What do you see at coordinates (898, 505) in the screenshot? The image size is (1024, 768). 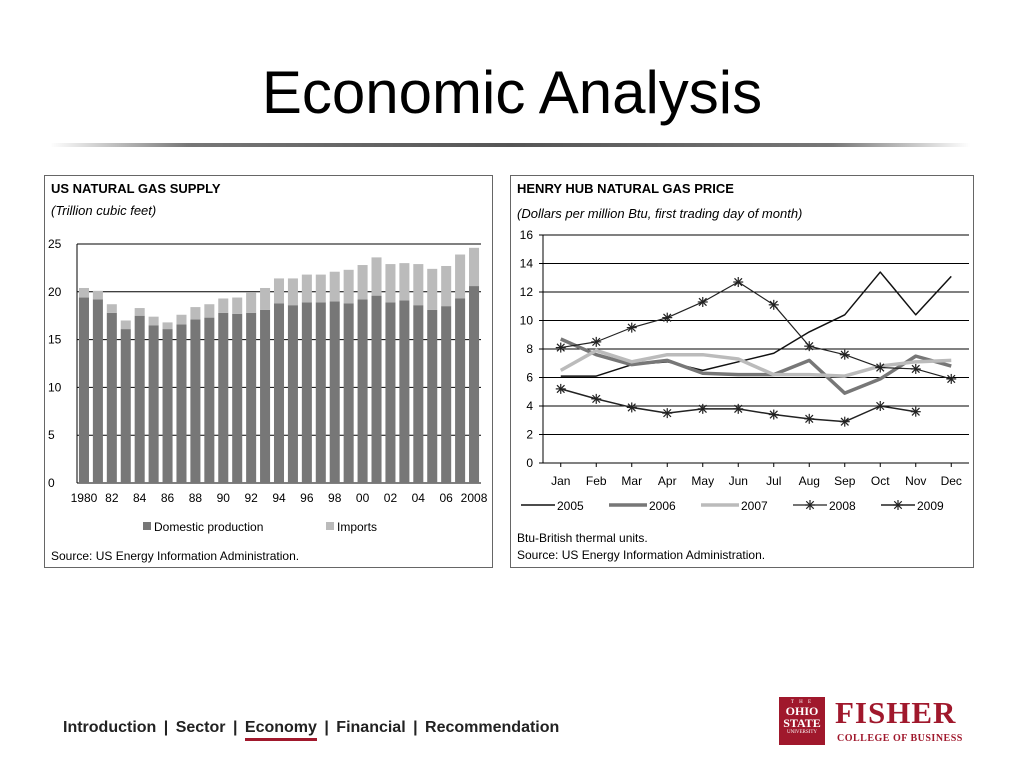 I see `legend-marker-2009` at bounding box center [898, 505].